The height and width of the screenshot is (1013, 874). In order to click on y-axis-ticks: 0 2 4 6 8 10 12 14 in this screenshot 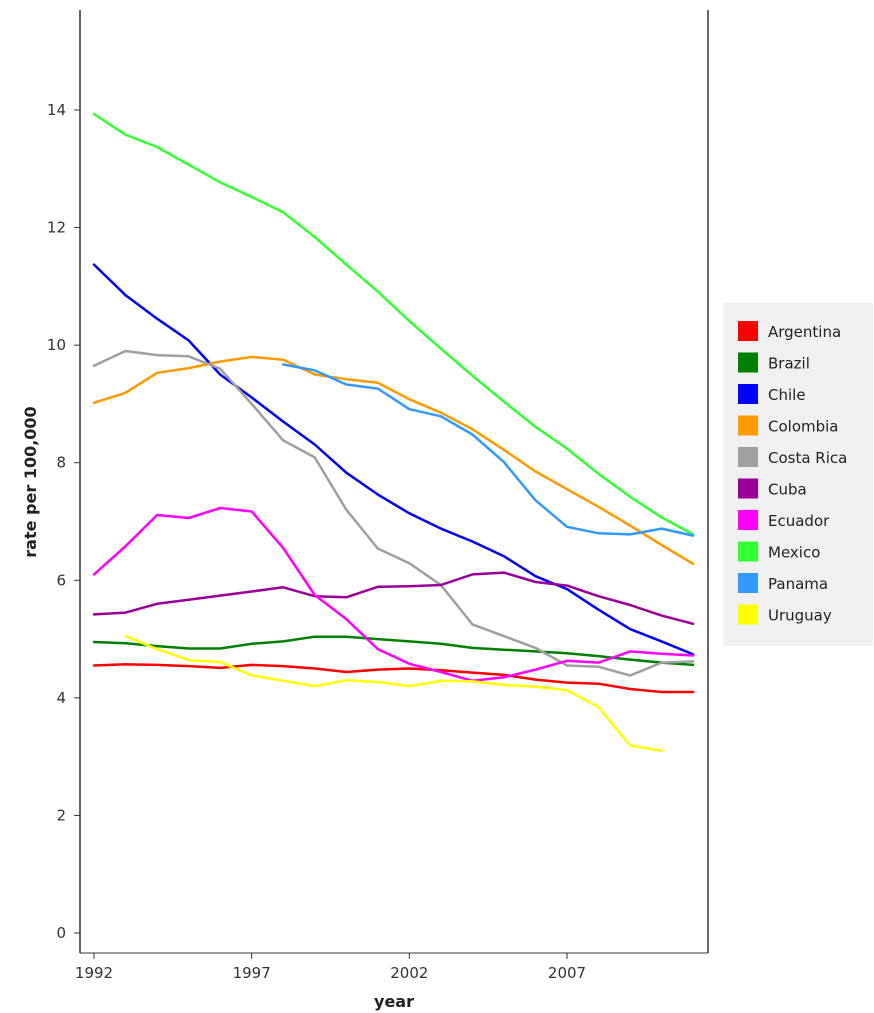, I will do `click(63, 521)`.